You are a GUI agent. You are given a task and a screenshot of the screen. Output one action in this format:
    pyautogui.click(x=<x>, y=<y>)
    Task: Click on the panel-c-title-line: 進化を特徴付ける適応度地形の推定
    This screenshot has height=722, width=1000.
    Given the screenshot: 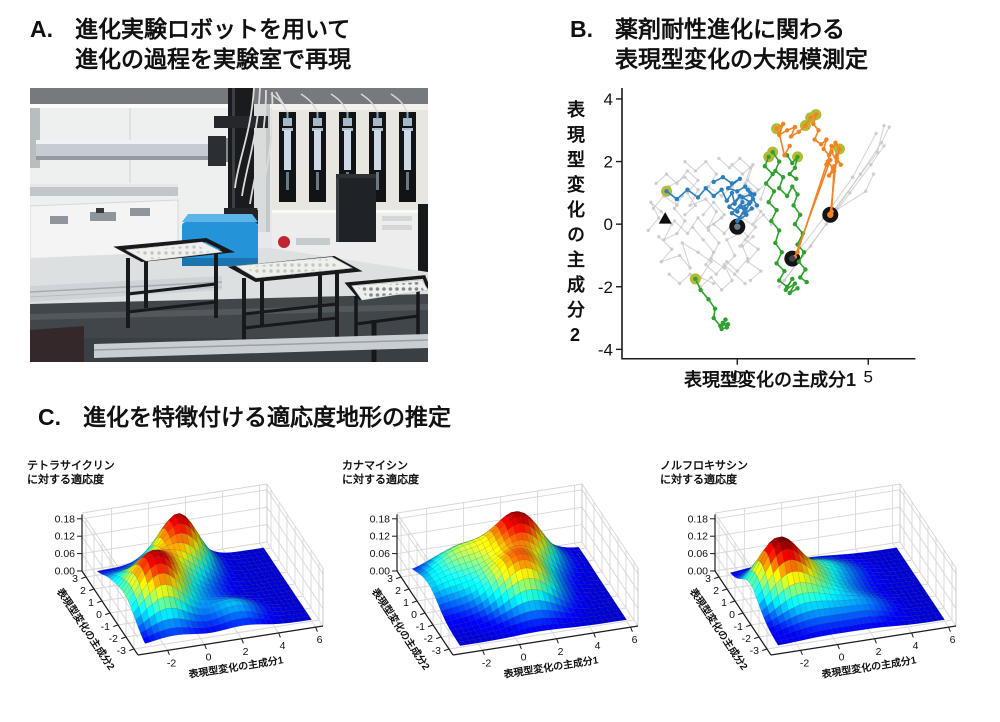 What is the action you would take?
    pyautogui.click(x=267, y=417)
    